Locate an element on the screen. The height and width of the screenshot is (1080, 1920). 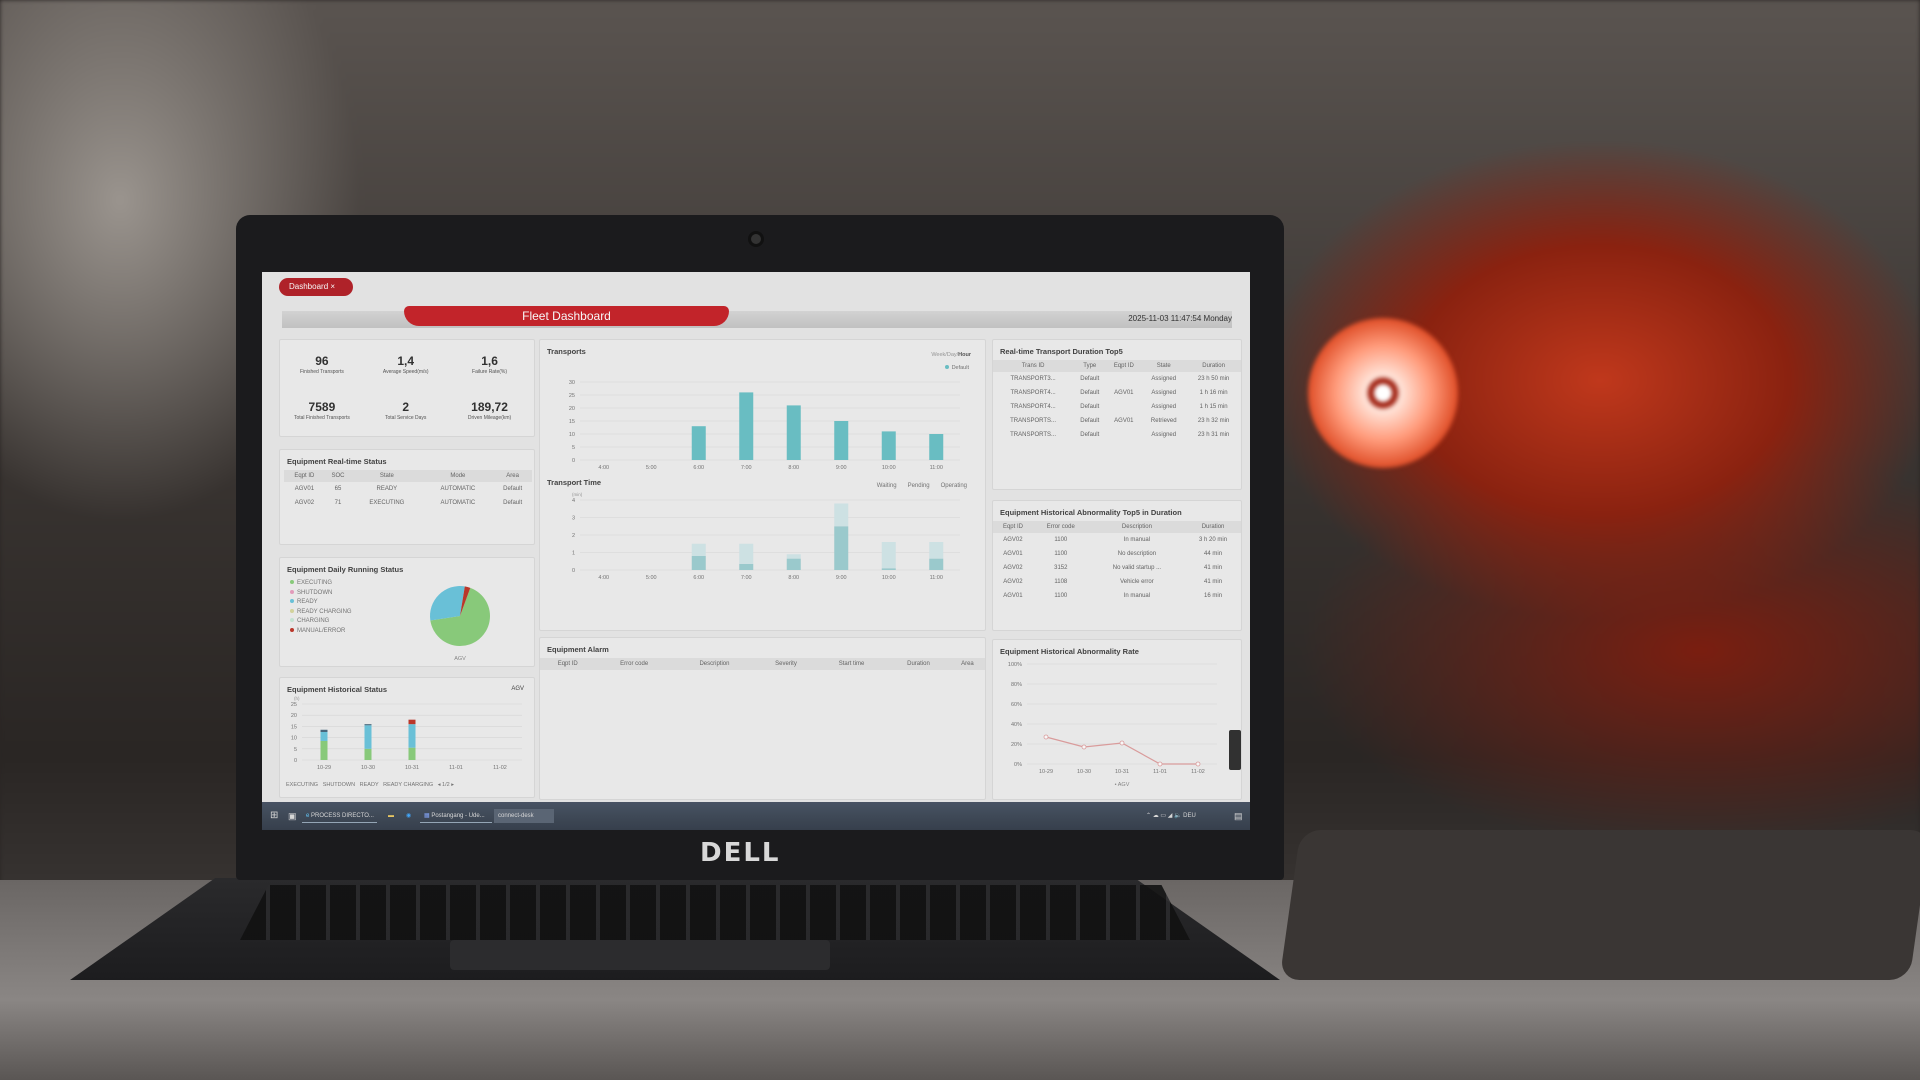
period-week: Week/ is located at coordinates (939, 355).